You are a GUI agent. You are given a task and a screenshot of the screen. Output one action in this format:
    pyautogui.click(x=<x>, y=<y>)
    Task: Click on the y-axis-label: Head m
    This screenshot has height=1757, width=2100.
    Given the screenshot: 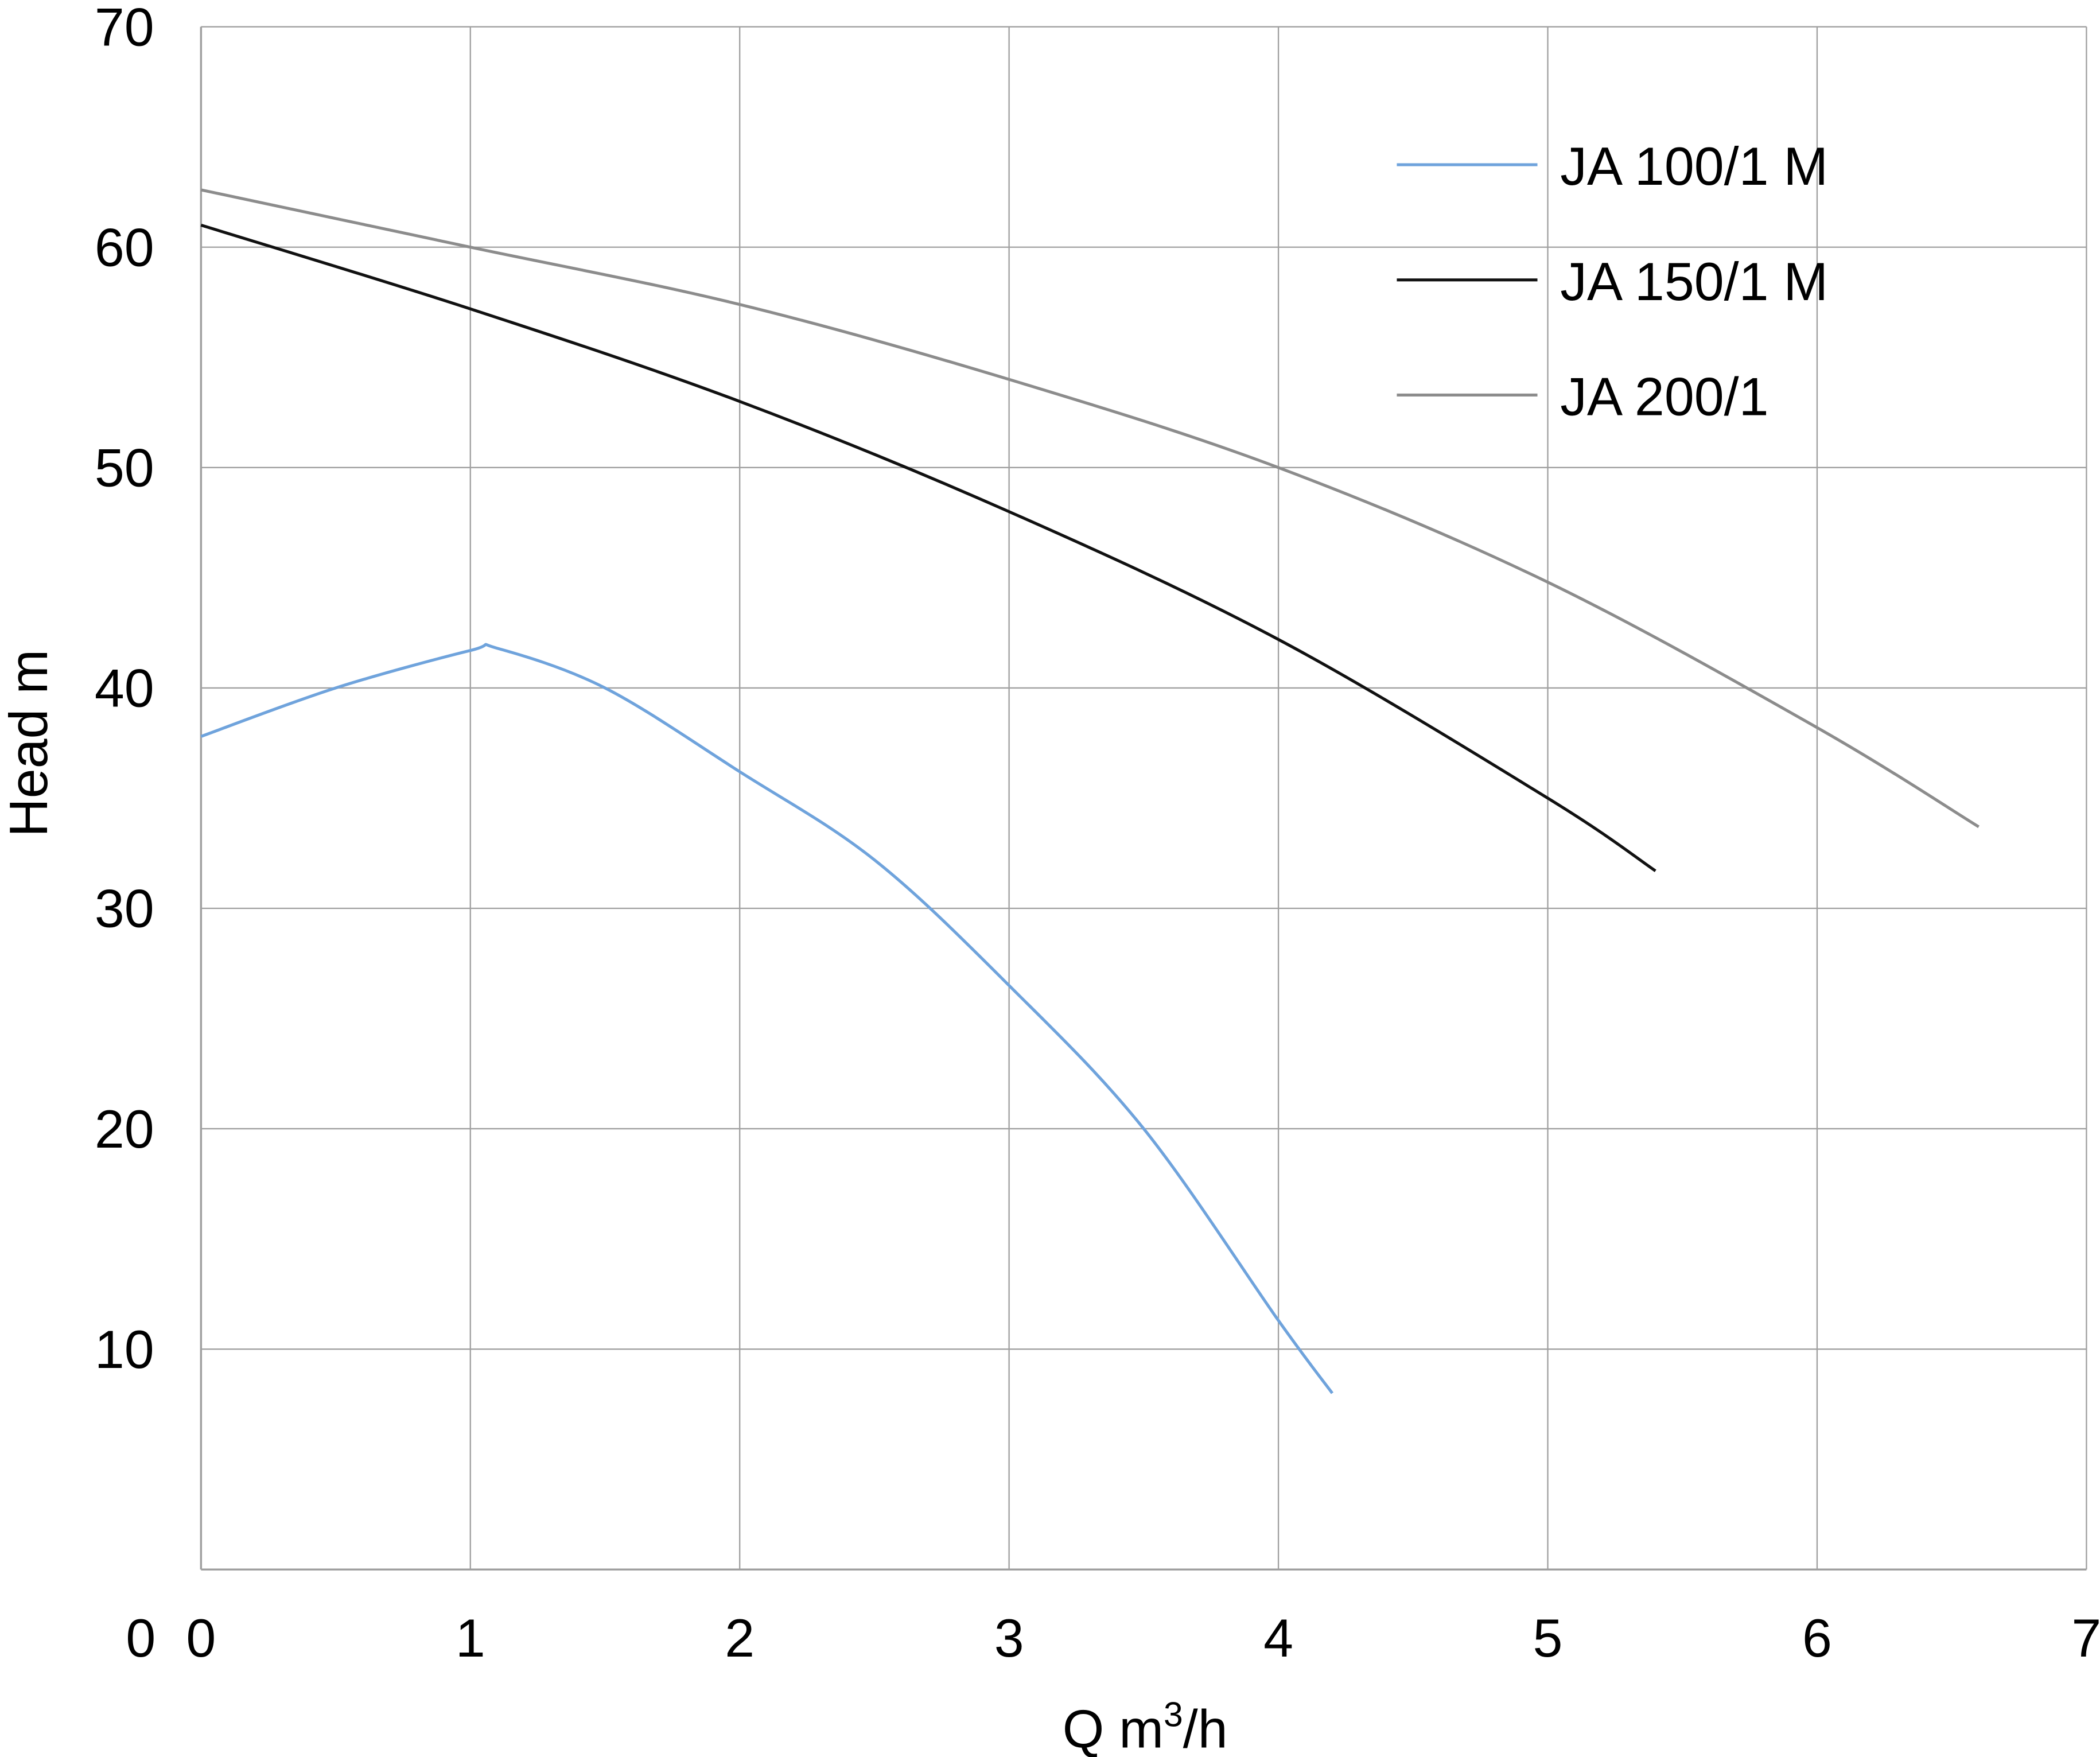 What is the action you would take?
    pyautogui.click(x=29, y=743)
    